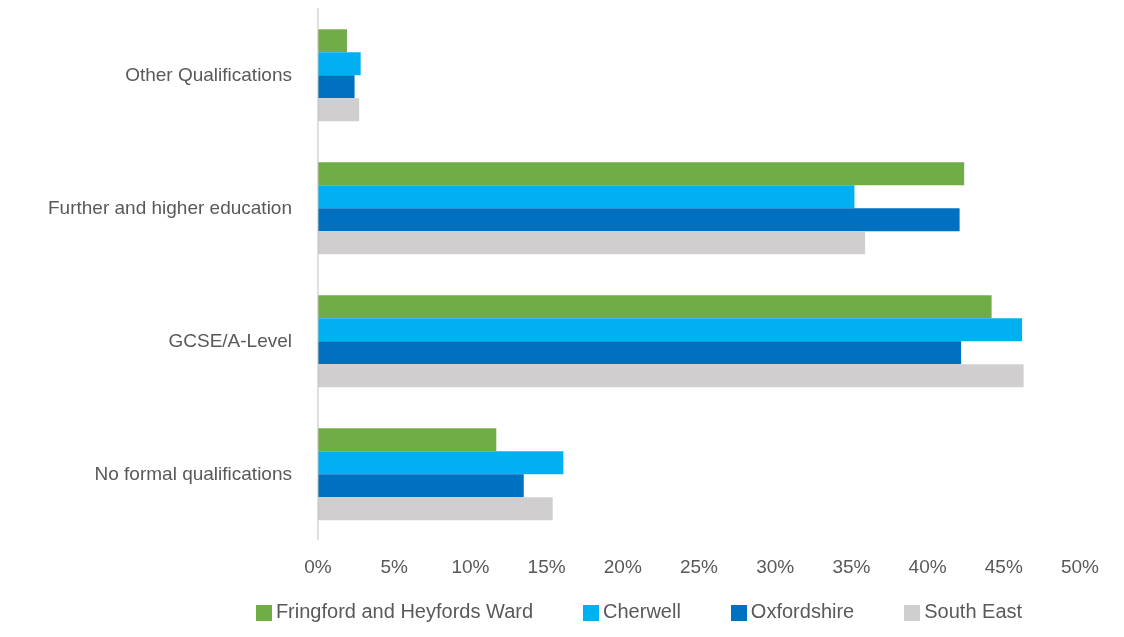 This screenshot has width=1124, height=637. What do you see at coordinates (394, 567) in the screenshot?
I see `x-tick-label: 5%` at bounding box center [394, 567].